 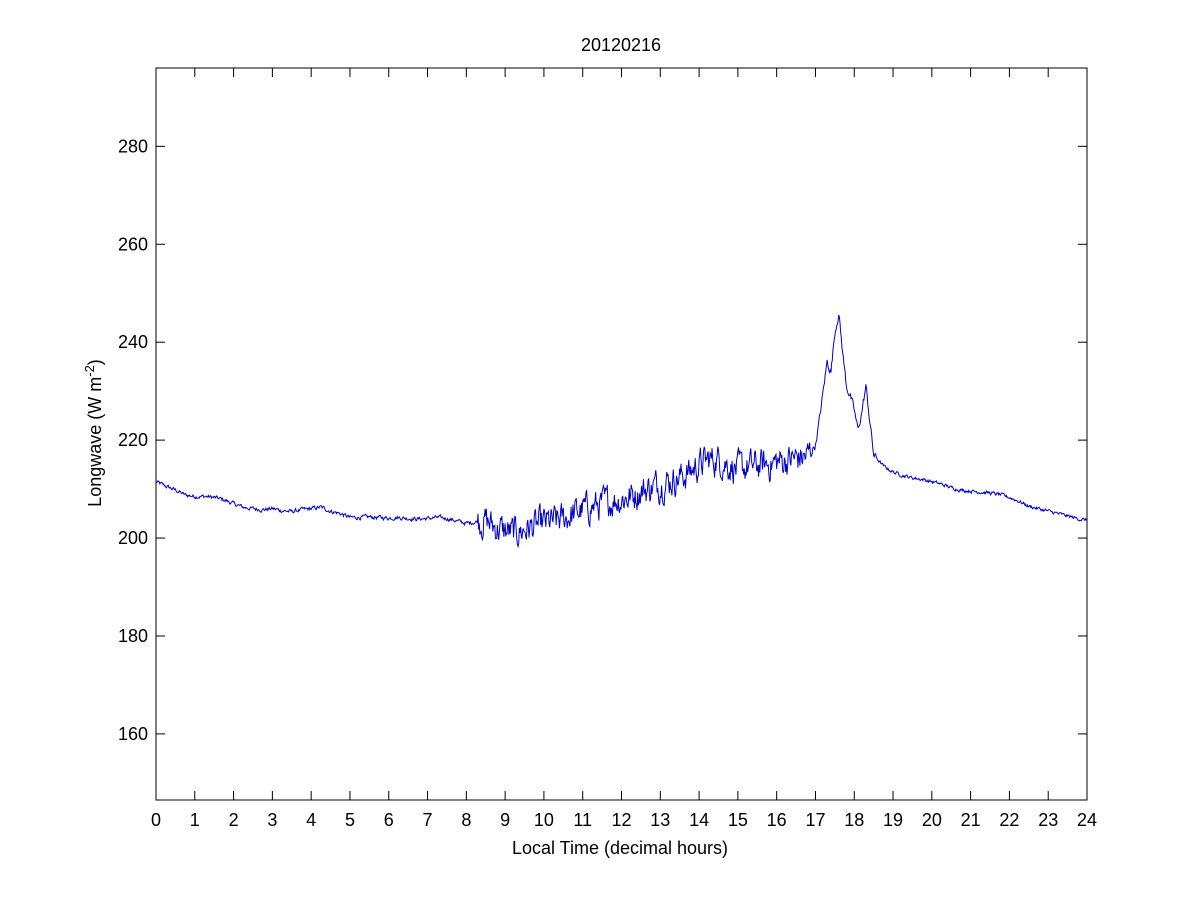 What do you see at coordinates (89, 371) in the screenshot?
I see `y-axis-label-superscript: -2` at bounding box center [89, 371].